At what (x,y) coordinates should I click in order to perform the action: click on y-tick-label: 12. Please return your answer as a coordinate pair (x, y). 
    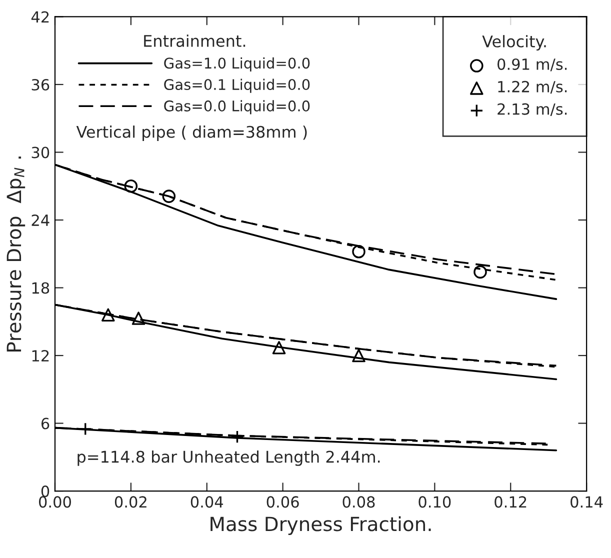
    Looking at the image, I should click on (40, 356).